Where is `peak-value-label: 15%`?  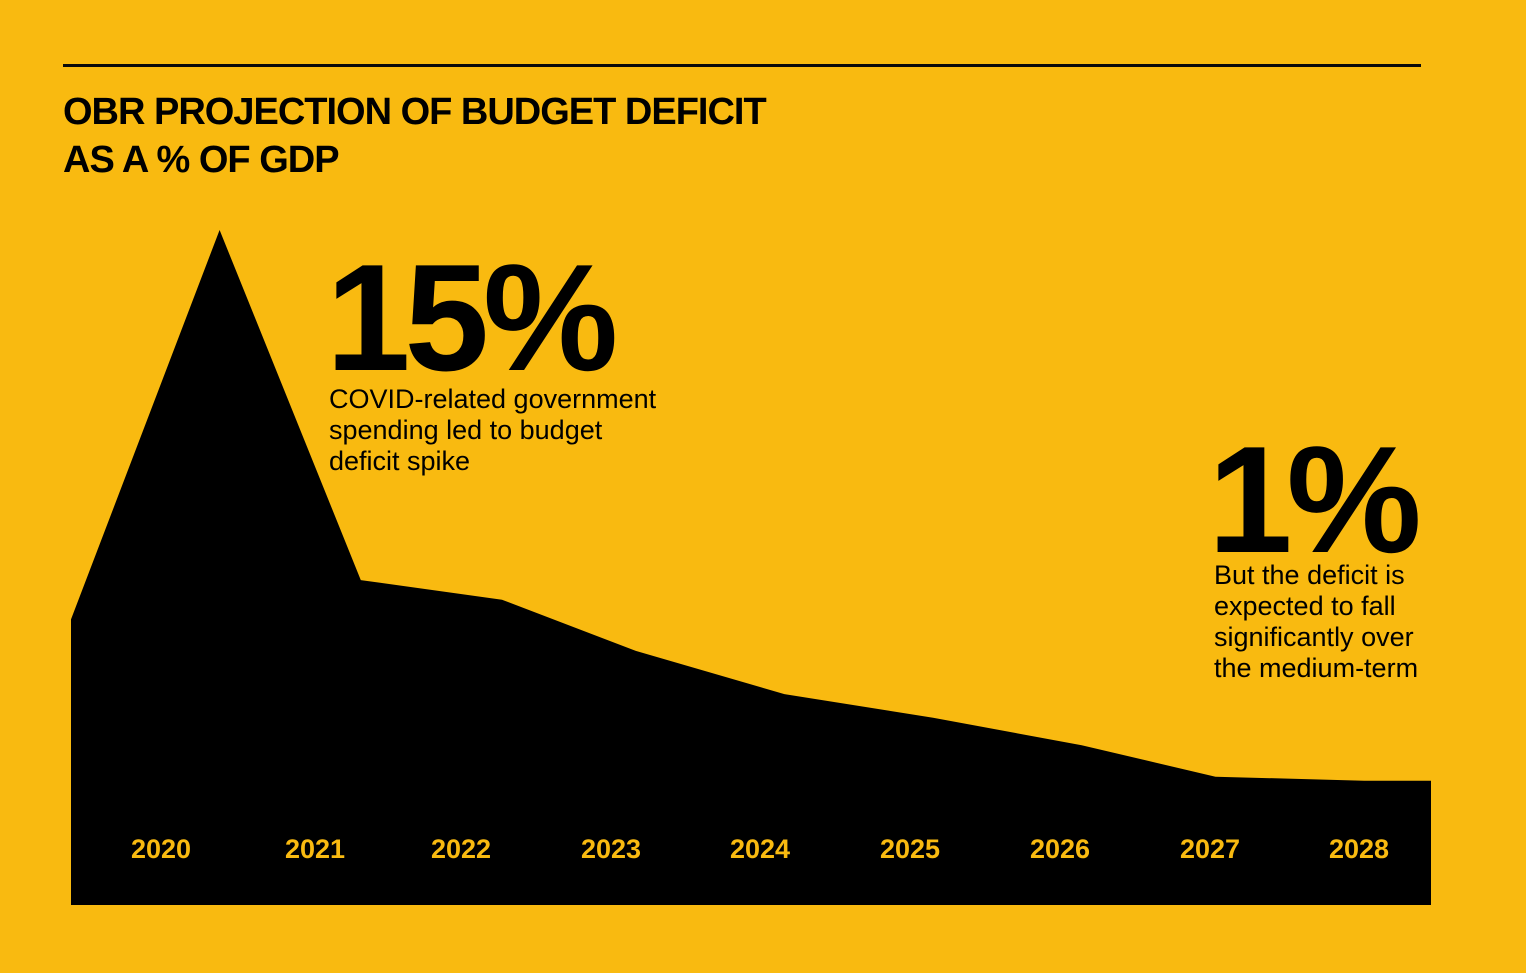 peak-value-label: 15% is located at coordinates (472, 318).